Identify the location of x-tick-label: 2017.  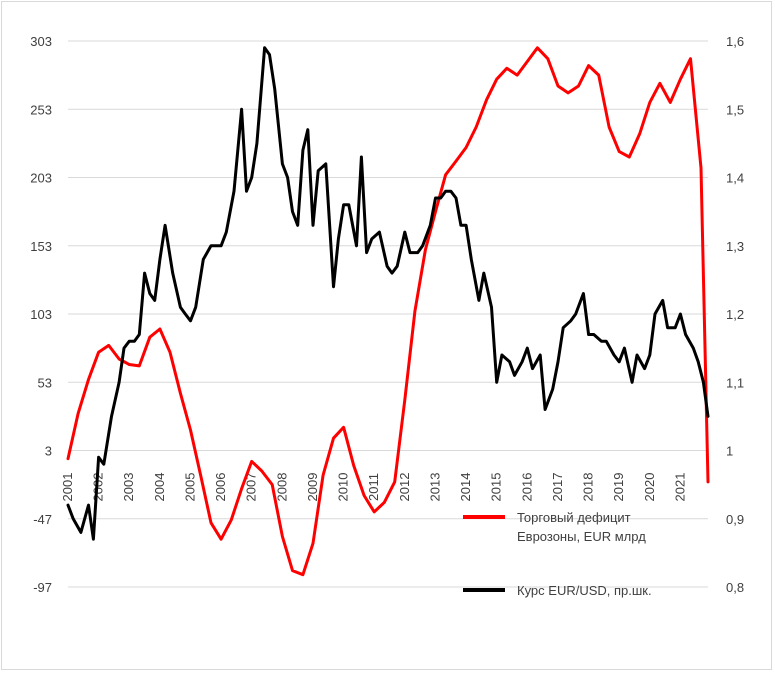
(557, 487).